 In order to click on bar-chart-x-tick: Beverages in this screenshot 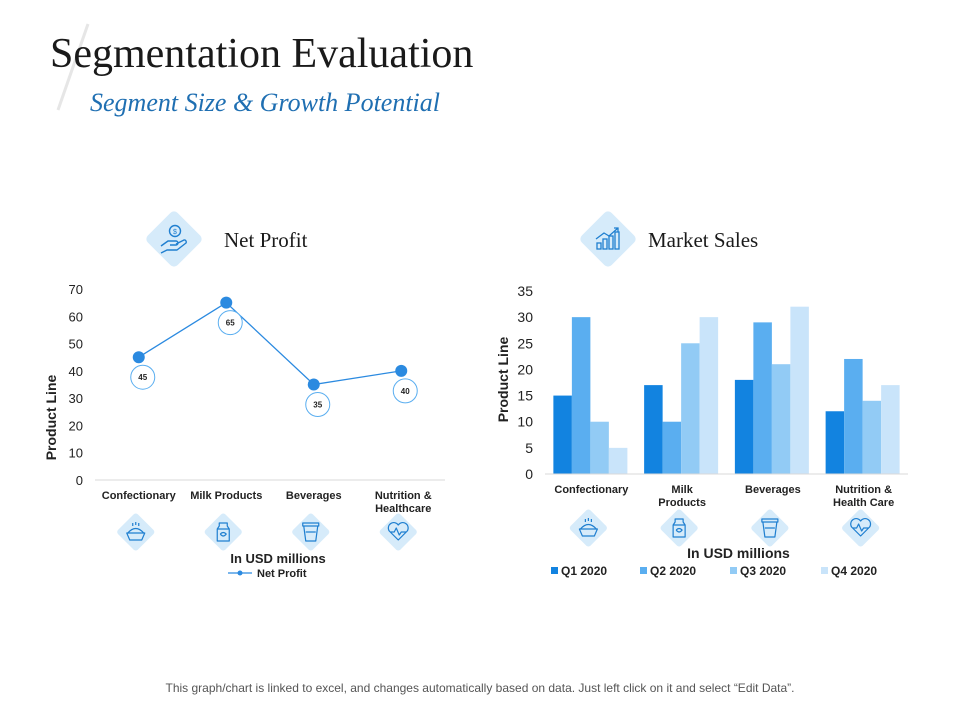, I will do `click(773, 490)`.